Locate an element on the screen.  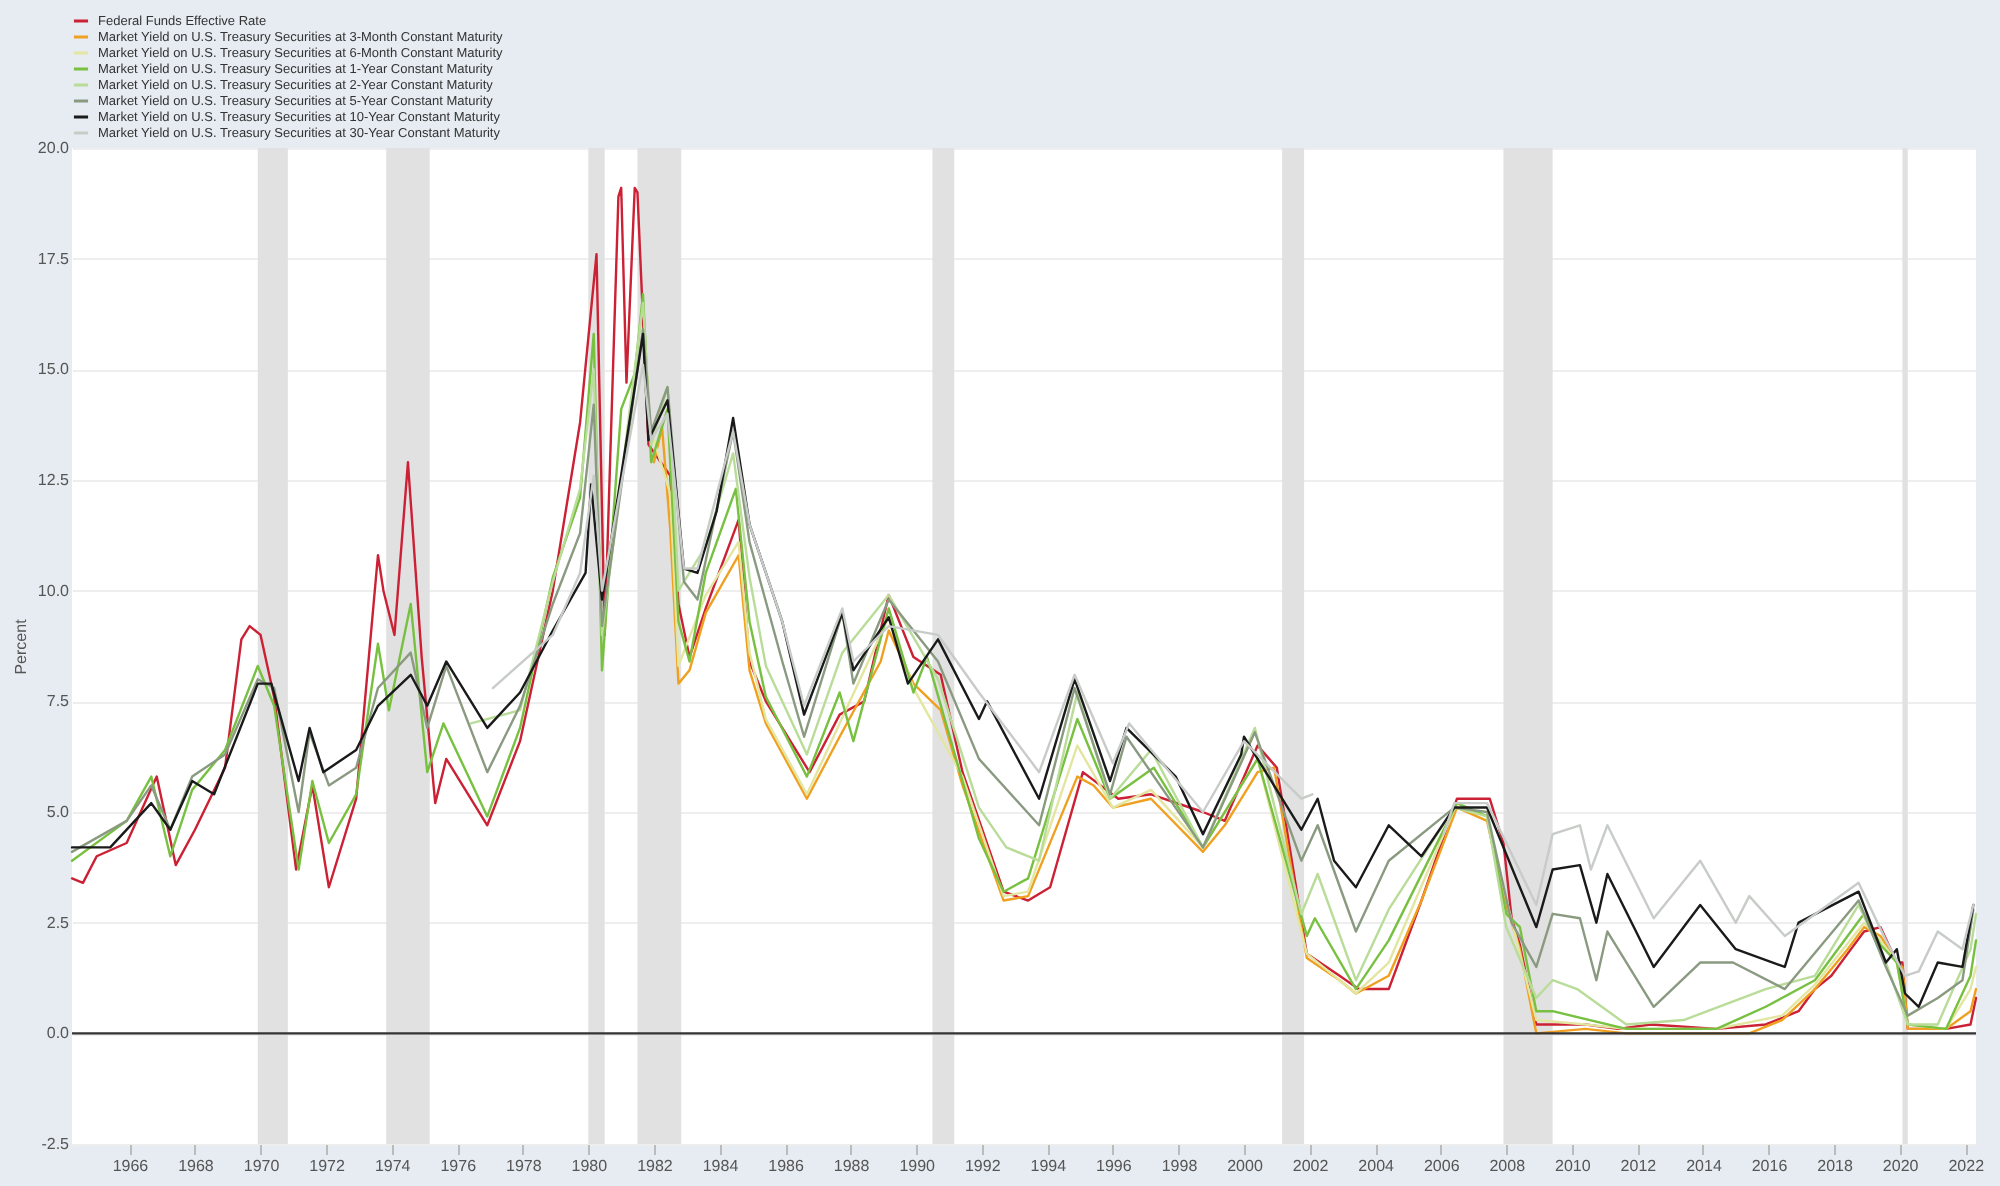
y-tick-label: 17.5 is located at coordinates (54, 258).